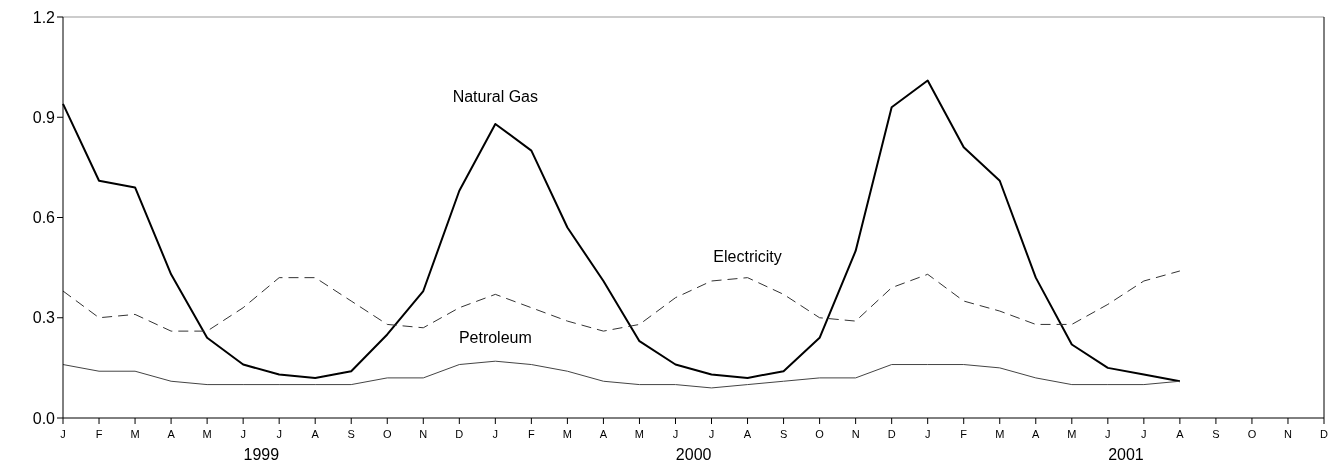  What do you see at coordinates (693, 454) in the screenshot?
I see `text: 2000` at bounding box center [693, 454].